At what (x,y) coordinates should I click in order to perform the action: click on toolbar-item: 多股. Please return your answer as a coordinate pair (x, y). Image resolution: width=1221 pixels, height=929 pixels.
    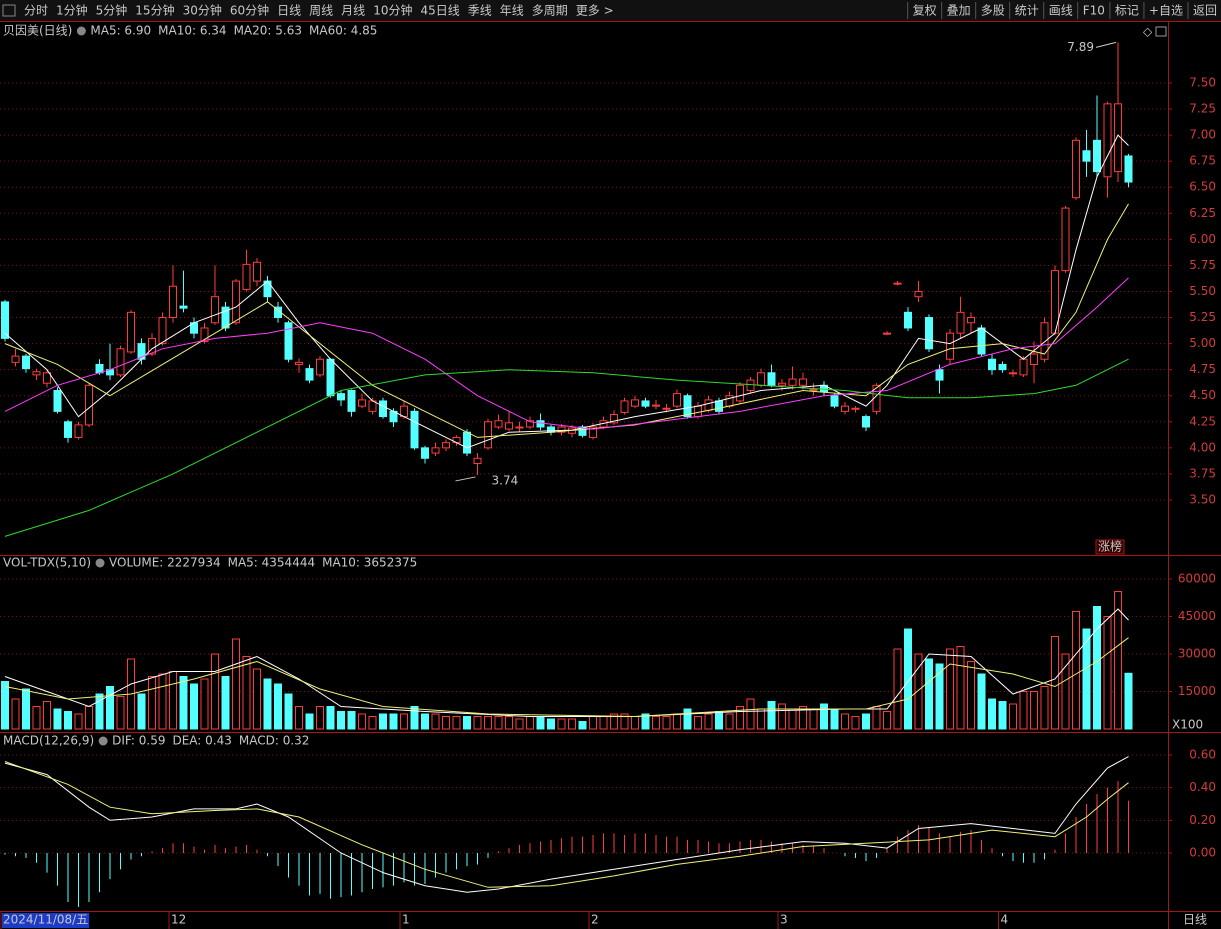
    Looking at the image, I should click on (993, 11).